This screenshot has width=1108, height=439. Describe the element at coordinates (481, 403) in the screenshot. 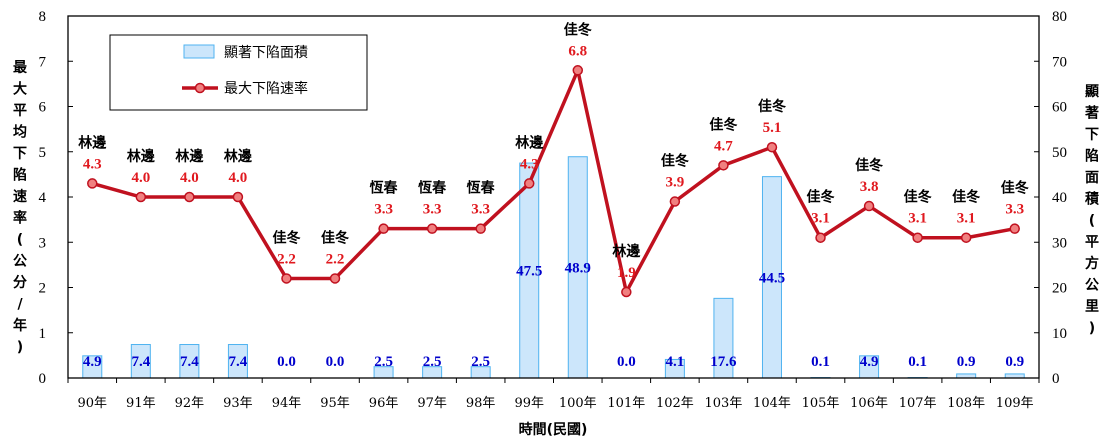

I see `x-tick-label: 98年` at that location.